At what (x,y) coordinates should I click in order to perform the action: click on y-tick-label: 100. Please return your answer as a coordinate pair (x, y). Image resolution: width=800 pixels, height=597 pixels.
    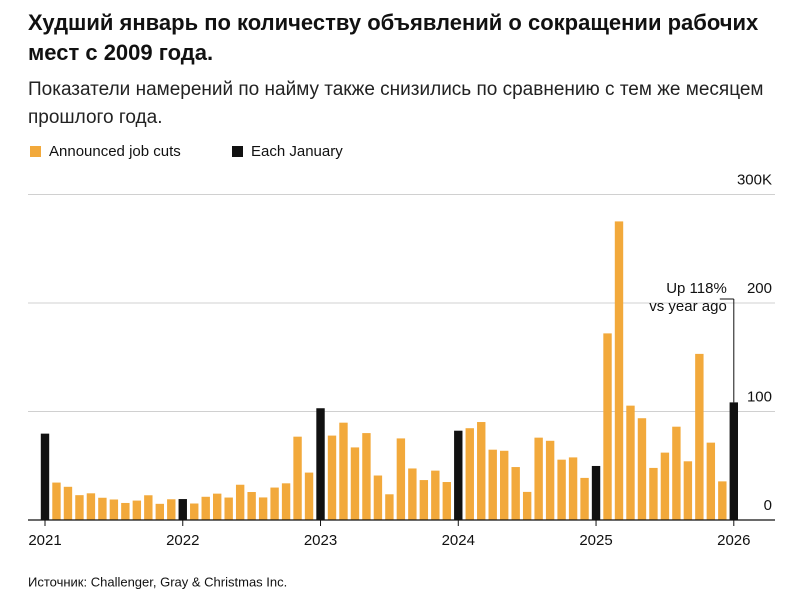
    Looking at the image, I should click on (759, 396).